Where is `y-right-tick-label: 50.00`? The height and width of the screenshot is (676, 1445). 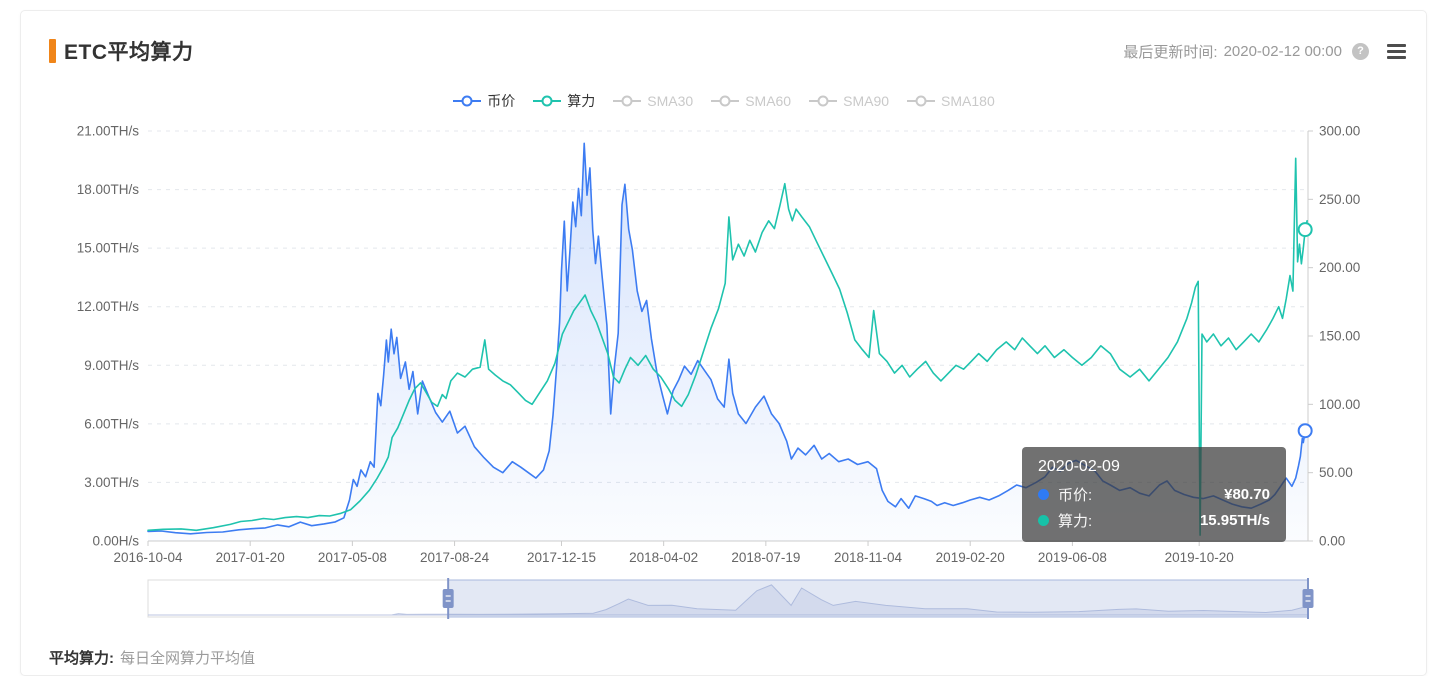 y-right-tick-label: 50.00 is located at coordinates (1336, 472).